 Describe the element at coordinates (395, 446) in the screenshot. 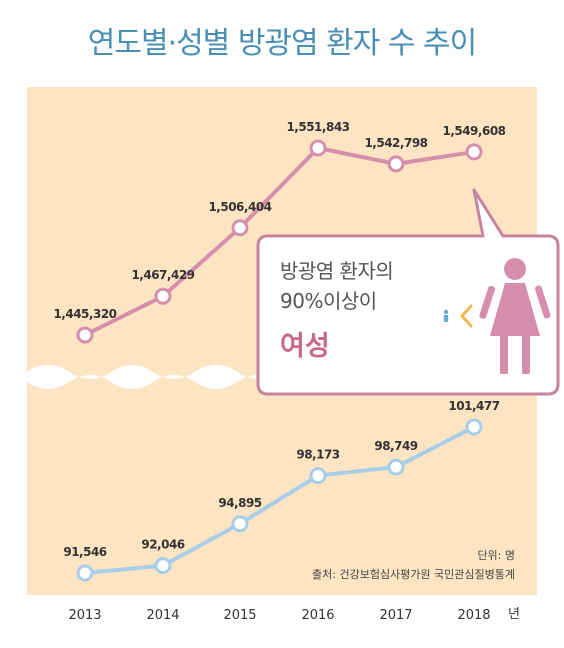

I see `series-2-data-label: 98,749` at that location.